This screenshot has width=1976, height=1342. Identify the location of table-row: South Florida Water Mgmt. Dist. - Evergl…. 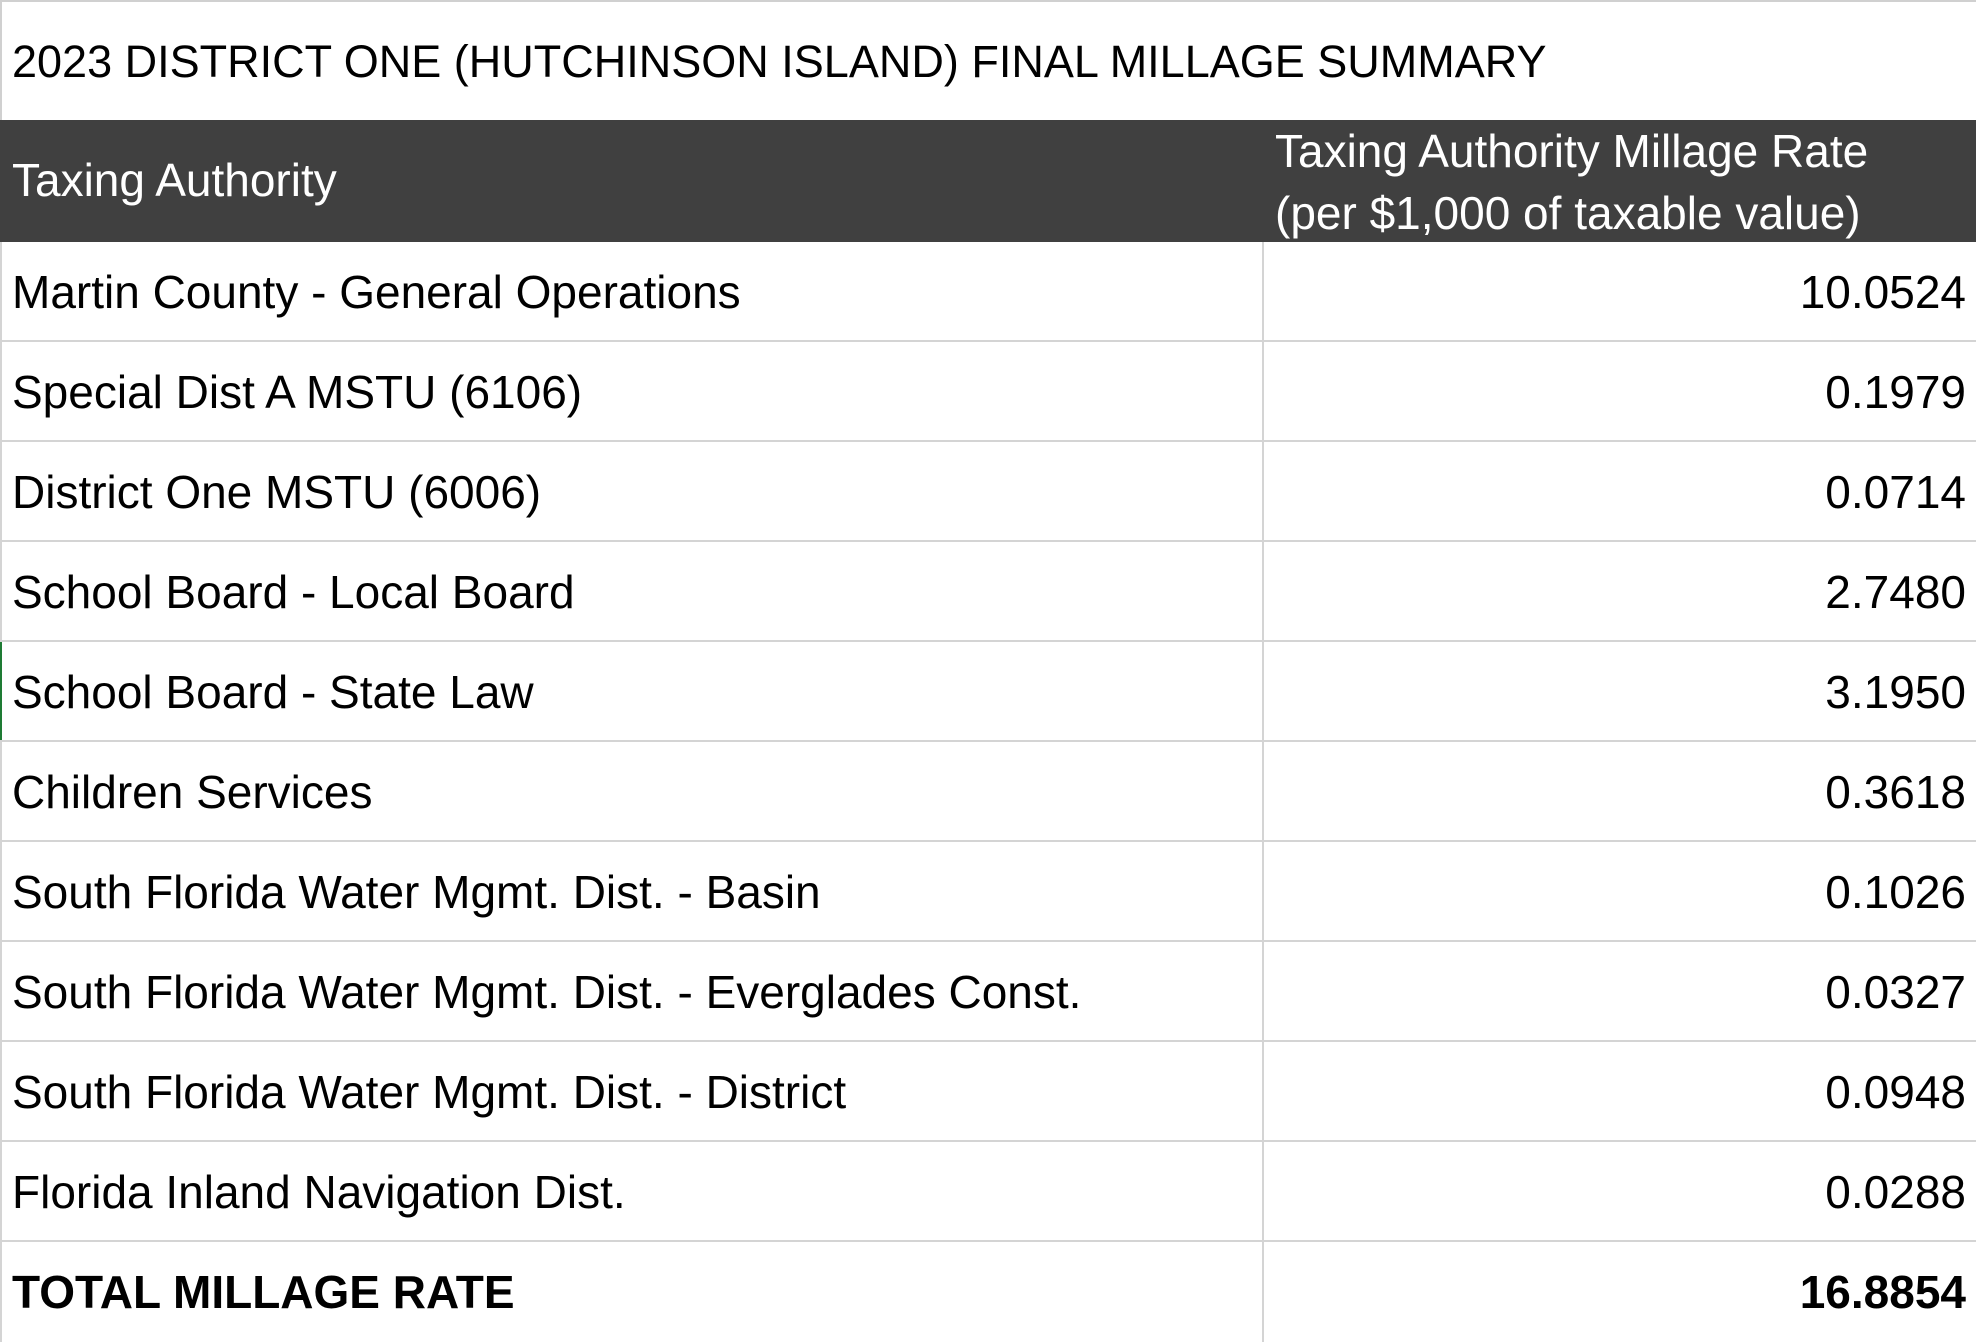
(988, 992).